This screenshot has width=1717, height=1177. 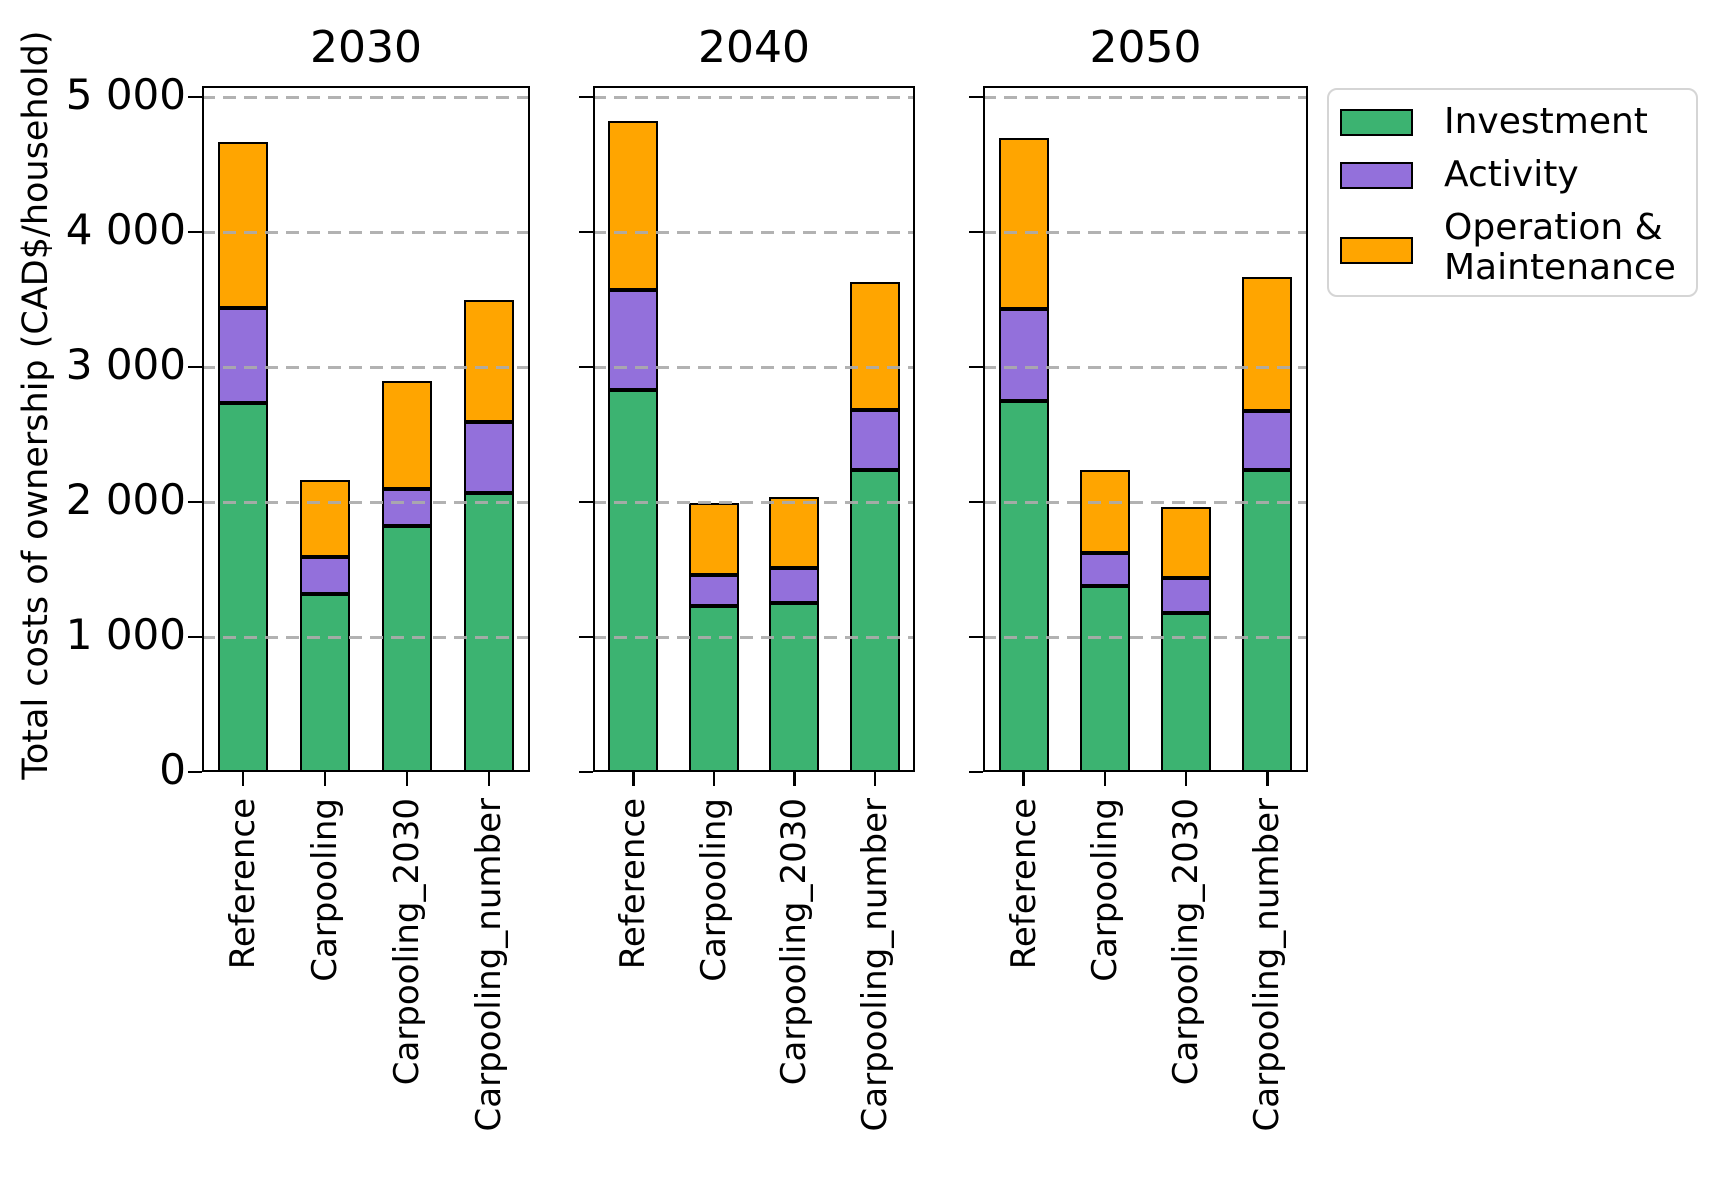 What do you see at coordinates (125, 365) in the screenshot?
I see `y-tick-label: 3 000` at bounding box center [125, 365].